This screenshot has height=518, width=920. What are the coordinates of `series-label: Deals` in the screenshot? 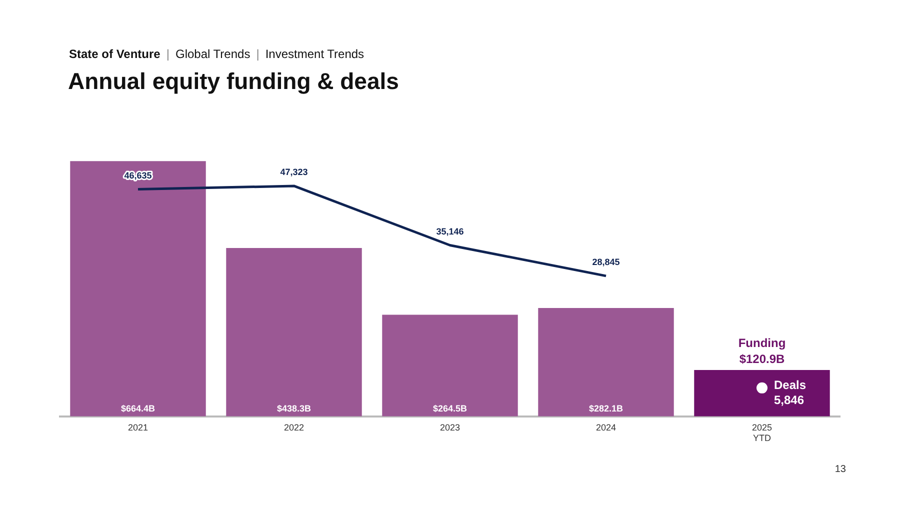 It's located at (790, 385).